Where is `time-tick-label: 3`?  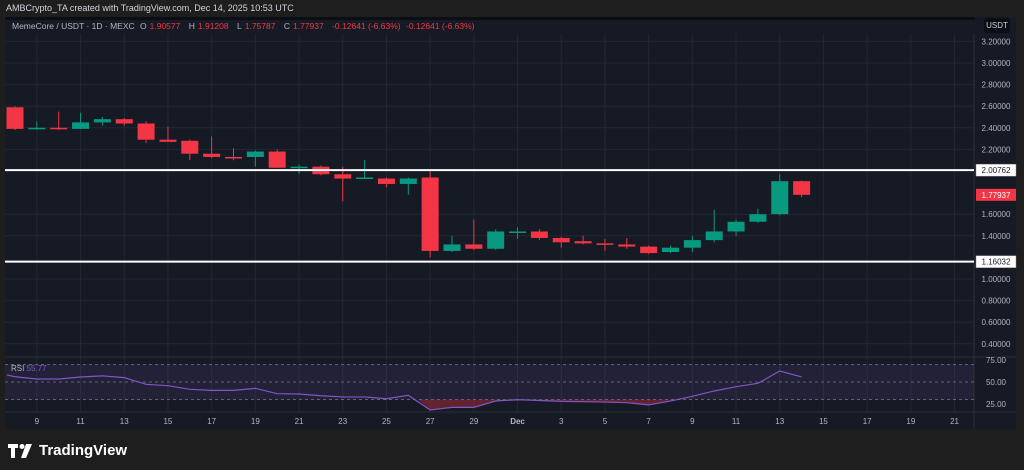
time-tick-label: 3 is located at coordinates (561, 421).